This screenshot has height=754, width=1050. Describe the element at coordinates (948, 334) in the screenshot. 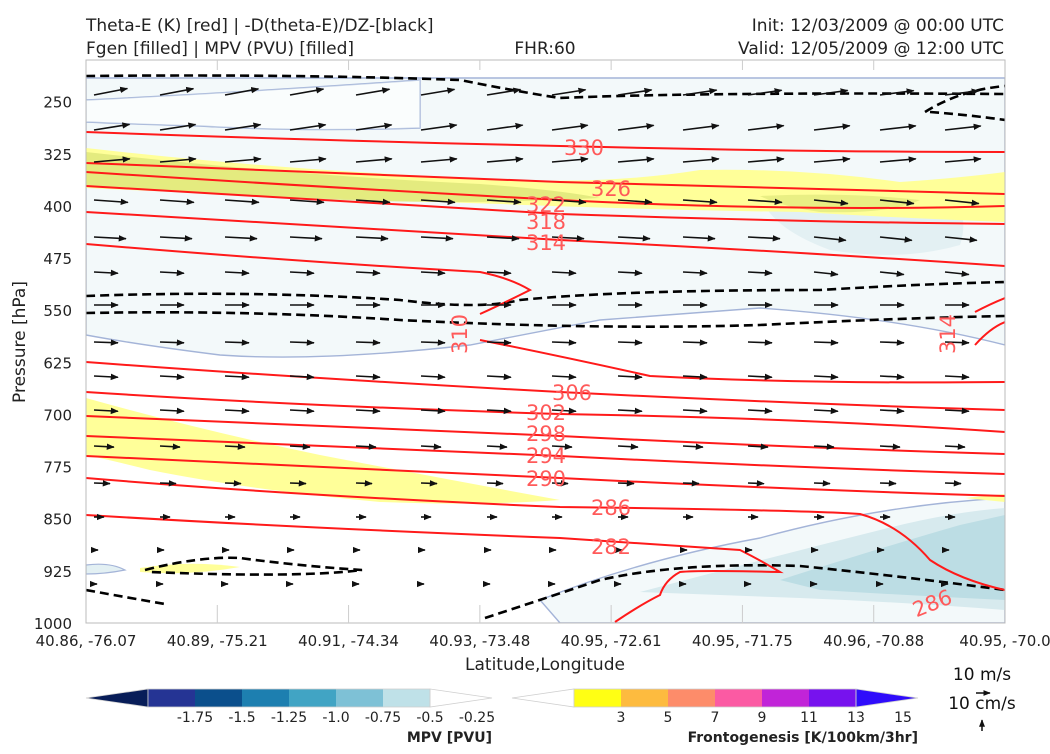

I see `theta-e-label: 314` at that location.